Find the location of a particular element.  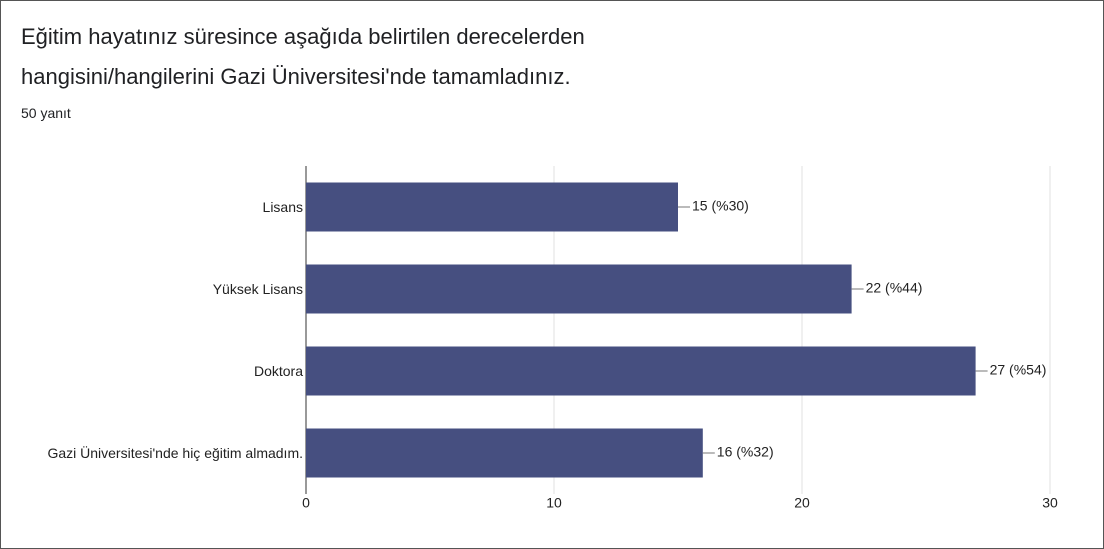

x-tick-label: 0 is located at coordinates (306, 503).